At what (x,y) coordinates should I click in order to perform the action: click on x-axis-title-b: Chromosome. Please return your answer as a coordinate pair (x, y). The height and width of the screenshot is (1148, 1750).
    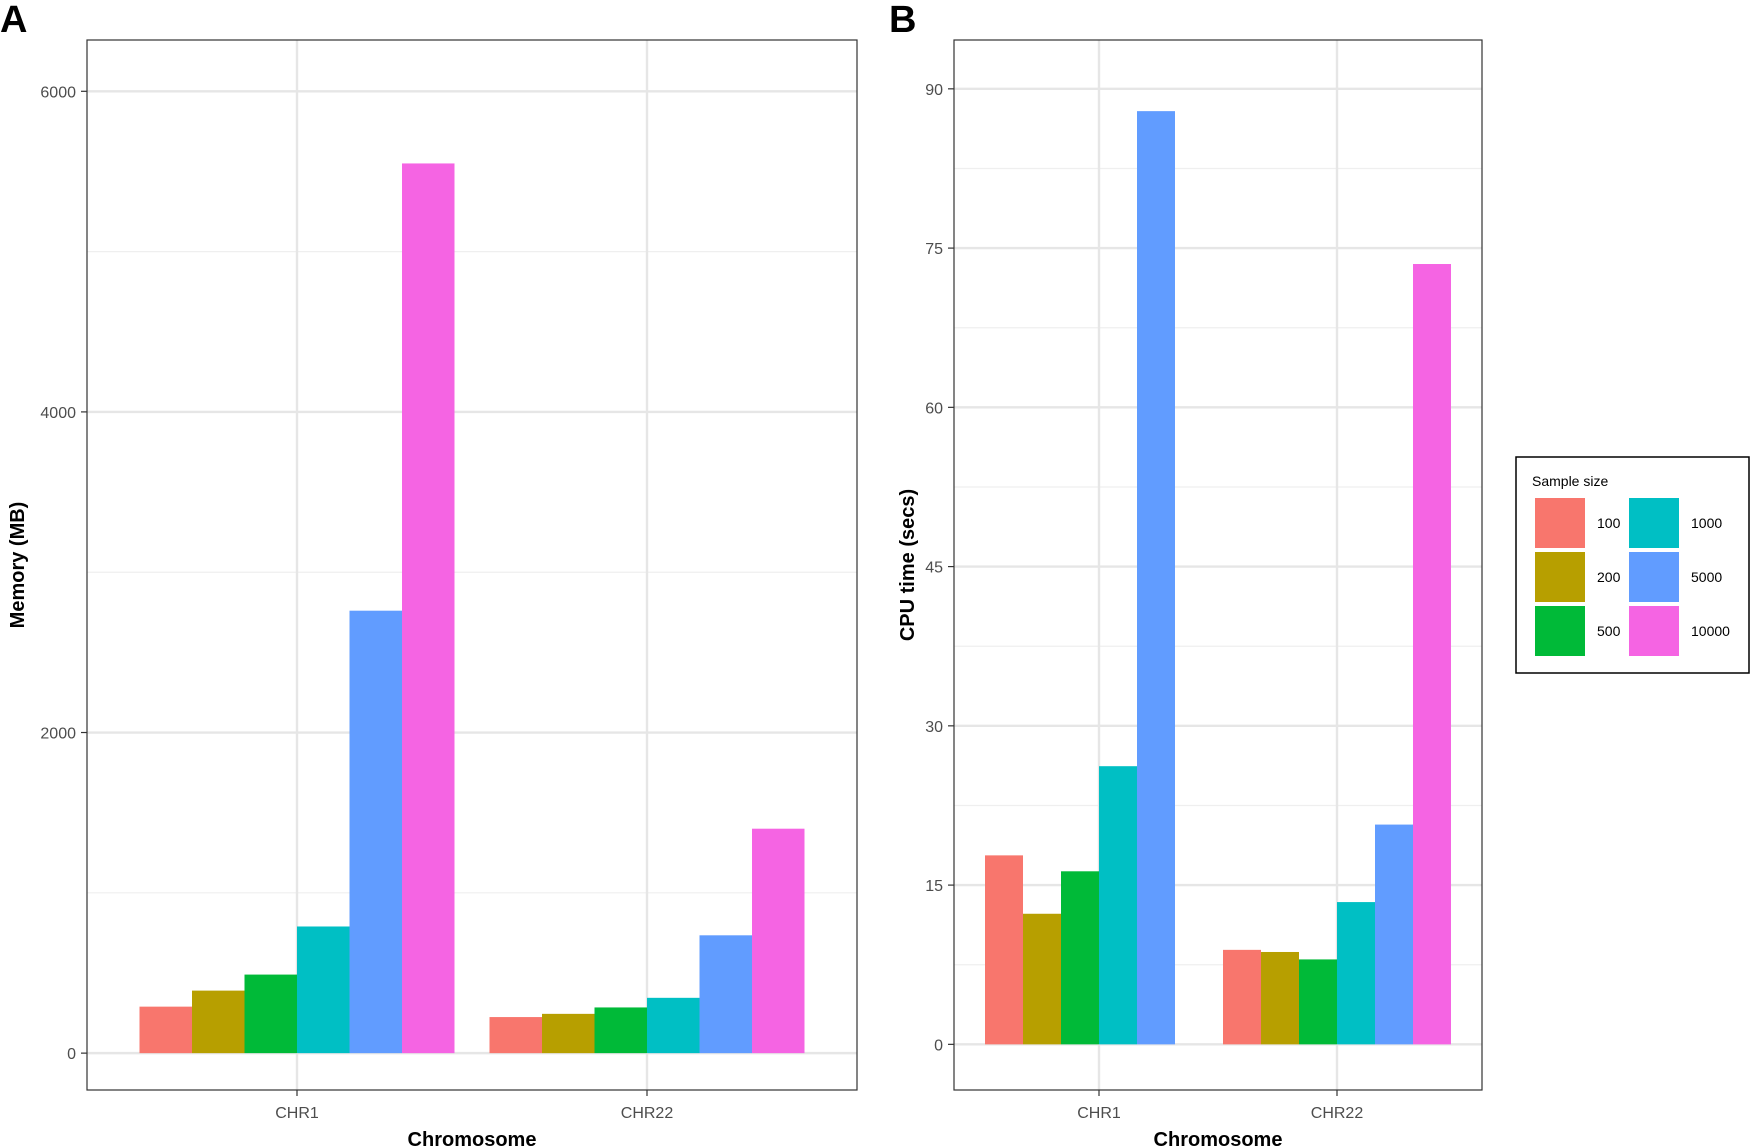
    Looking at the image, I should click on (1218, 1138).